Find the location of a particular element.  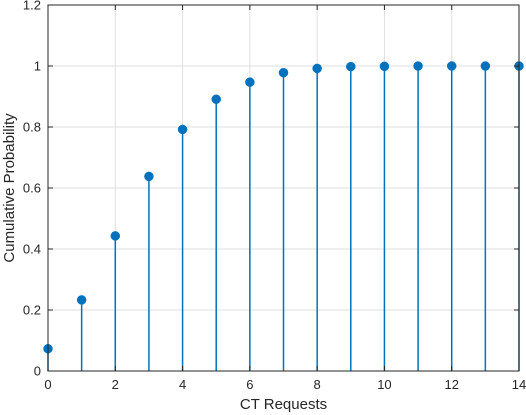

y-tick-label: 0.4 is located at coordinates (32, 249).